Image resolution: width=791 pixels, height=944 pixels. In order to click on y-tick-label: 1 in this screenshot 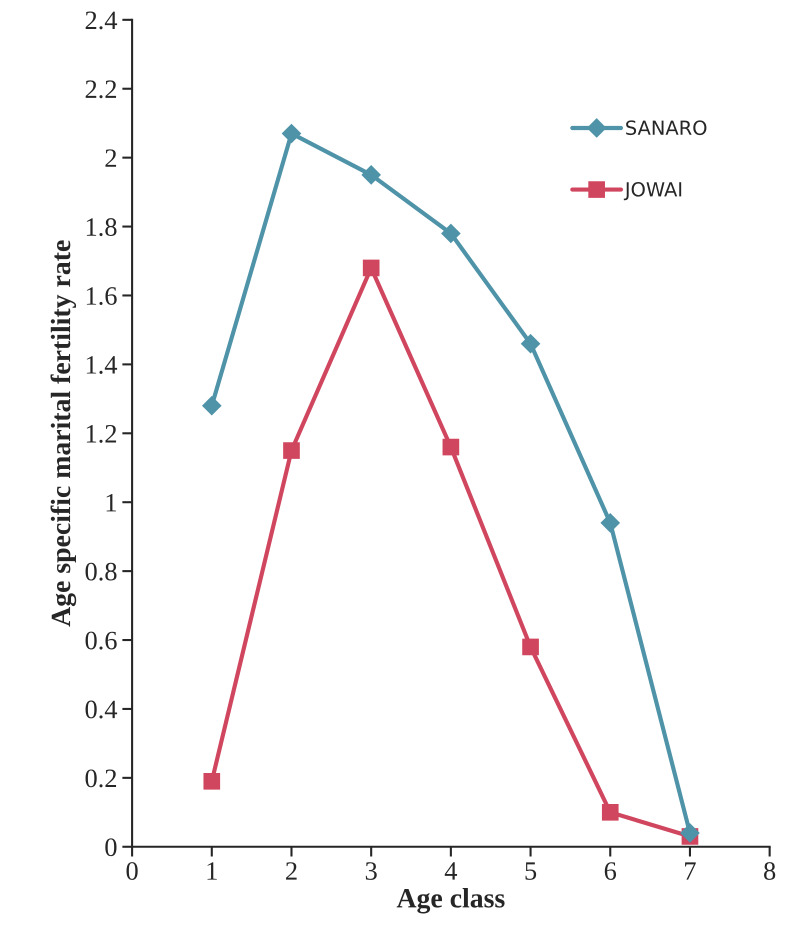, I will do `click(111, 503)`.